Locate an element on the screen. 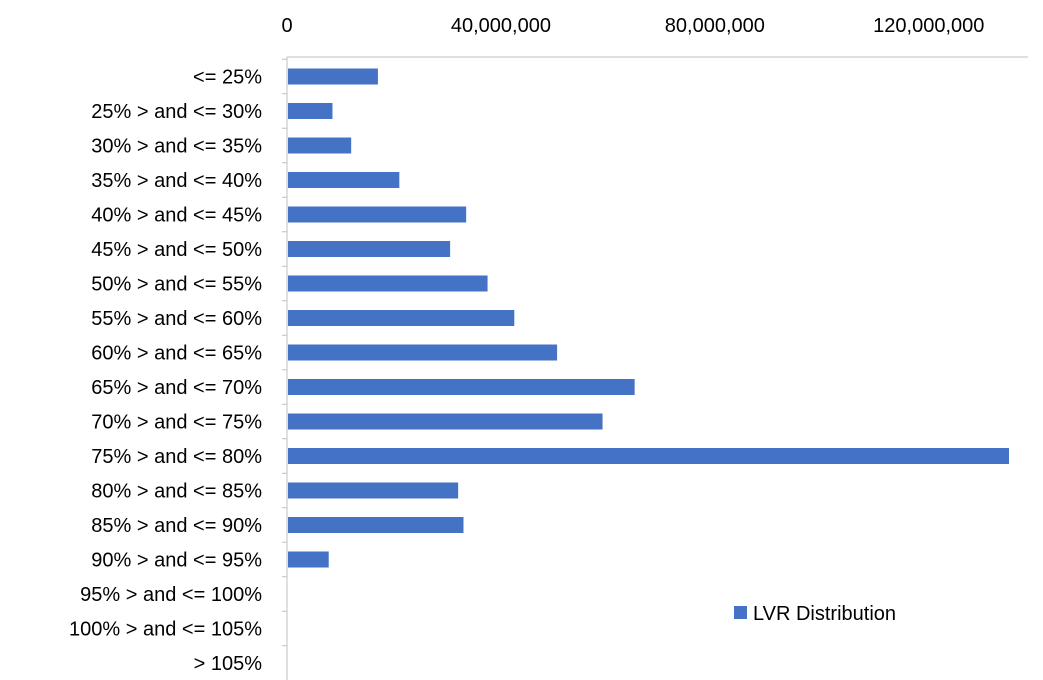 This screenshot has width=1043, height=680. y-category-label: 60% > and <= 65% is located at coordinates (176, 354).